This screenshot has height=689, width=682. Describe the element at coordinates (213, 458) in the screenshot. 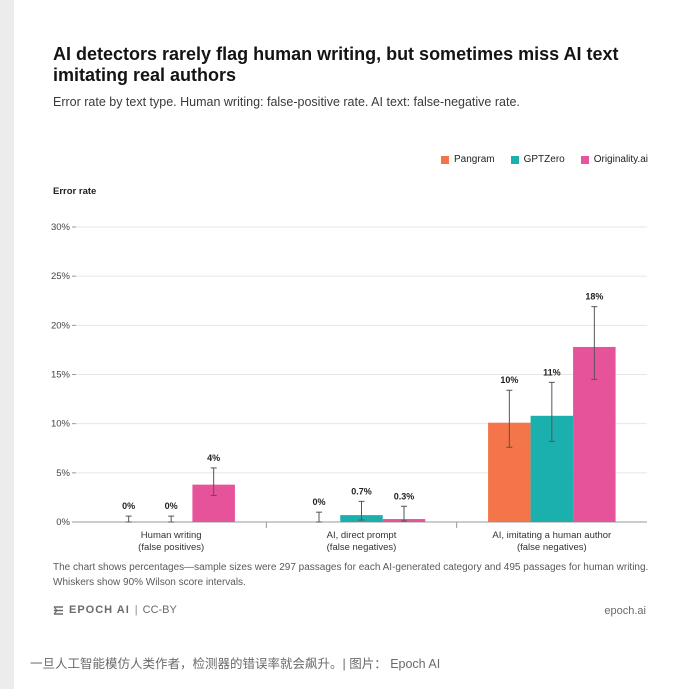

I see `data-label: 4%` at that location.